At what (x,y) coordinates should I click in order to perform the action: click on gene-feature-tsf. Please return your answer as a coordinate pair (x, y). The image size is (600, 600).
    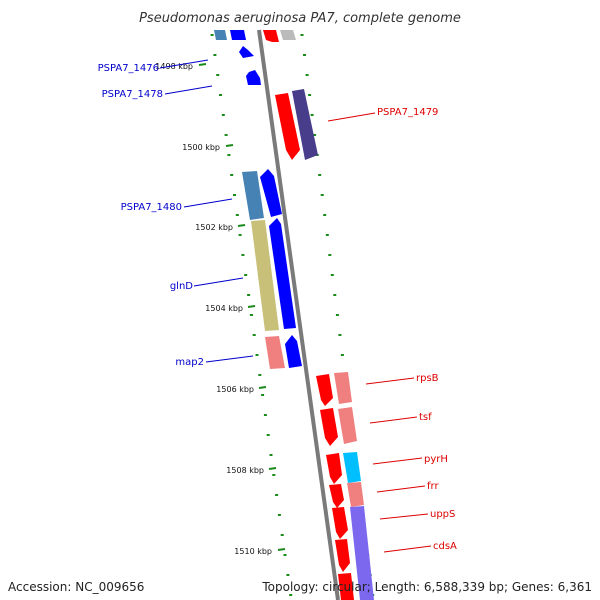
    Looking at the image, I should click on (329, 427).